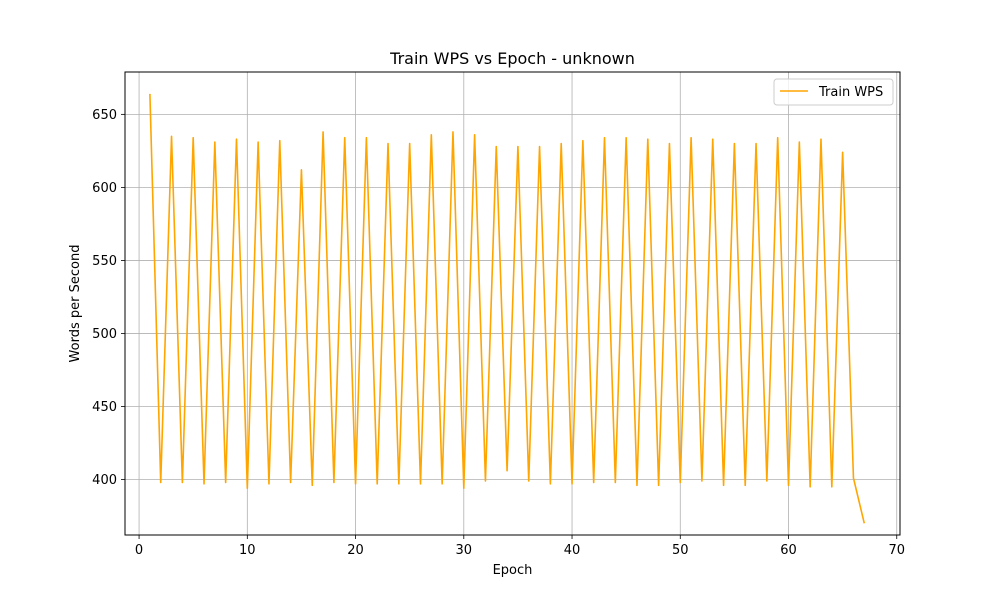 This screenshot has width=1000, height=600. Describe the element at coordinates (104, 334) in the screenshot. I see `y-tick-label: 500` at that location.